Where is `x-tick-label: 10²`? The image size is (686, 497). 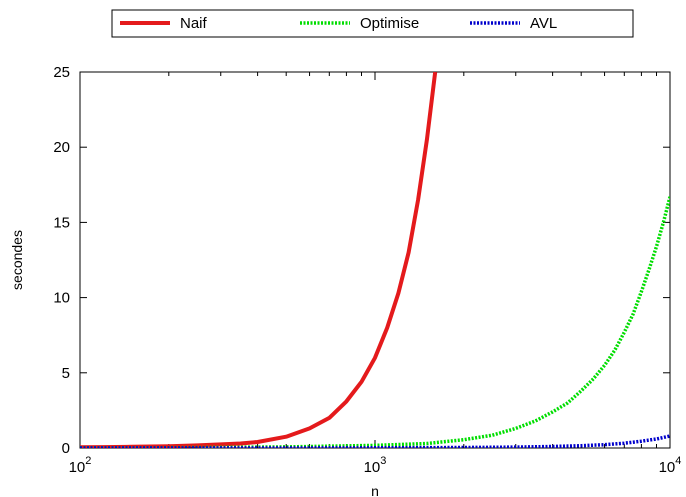 x-tick-label: 10² is located at coordinates (80, 465).